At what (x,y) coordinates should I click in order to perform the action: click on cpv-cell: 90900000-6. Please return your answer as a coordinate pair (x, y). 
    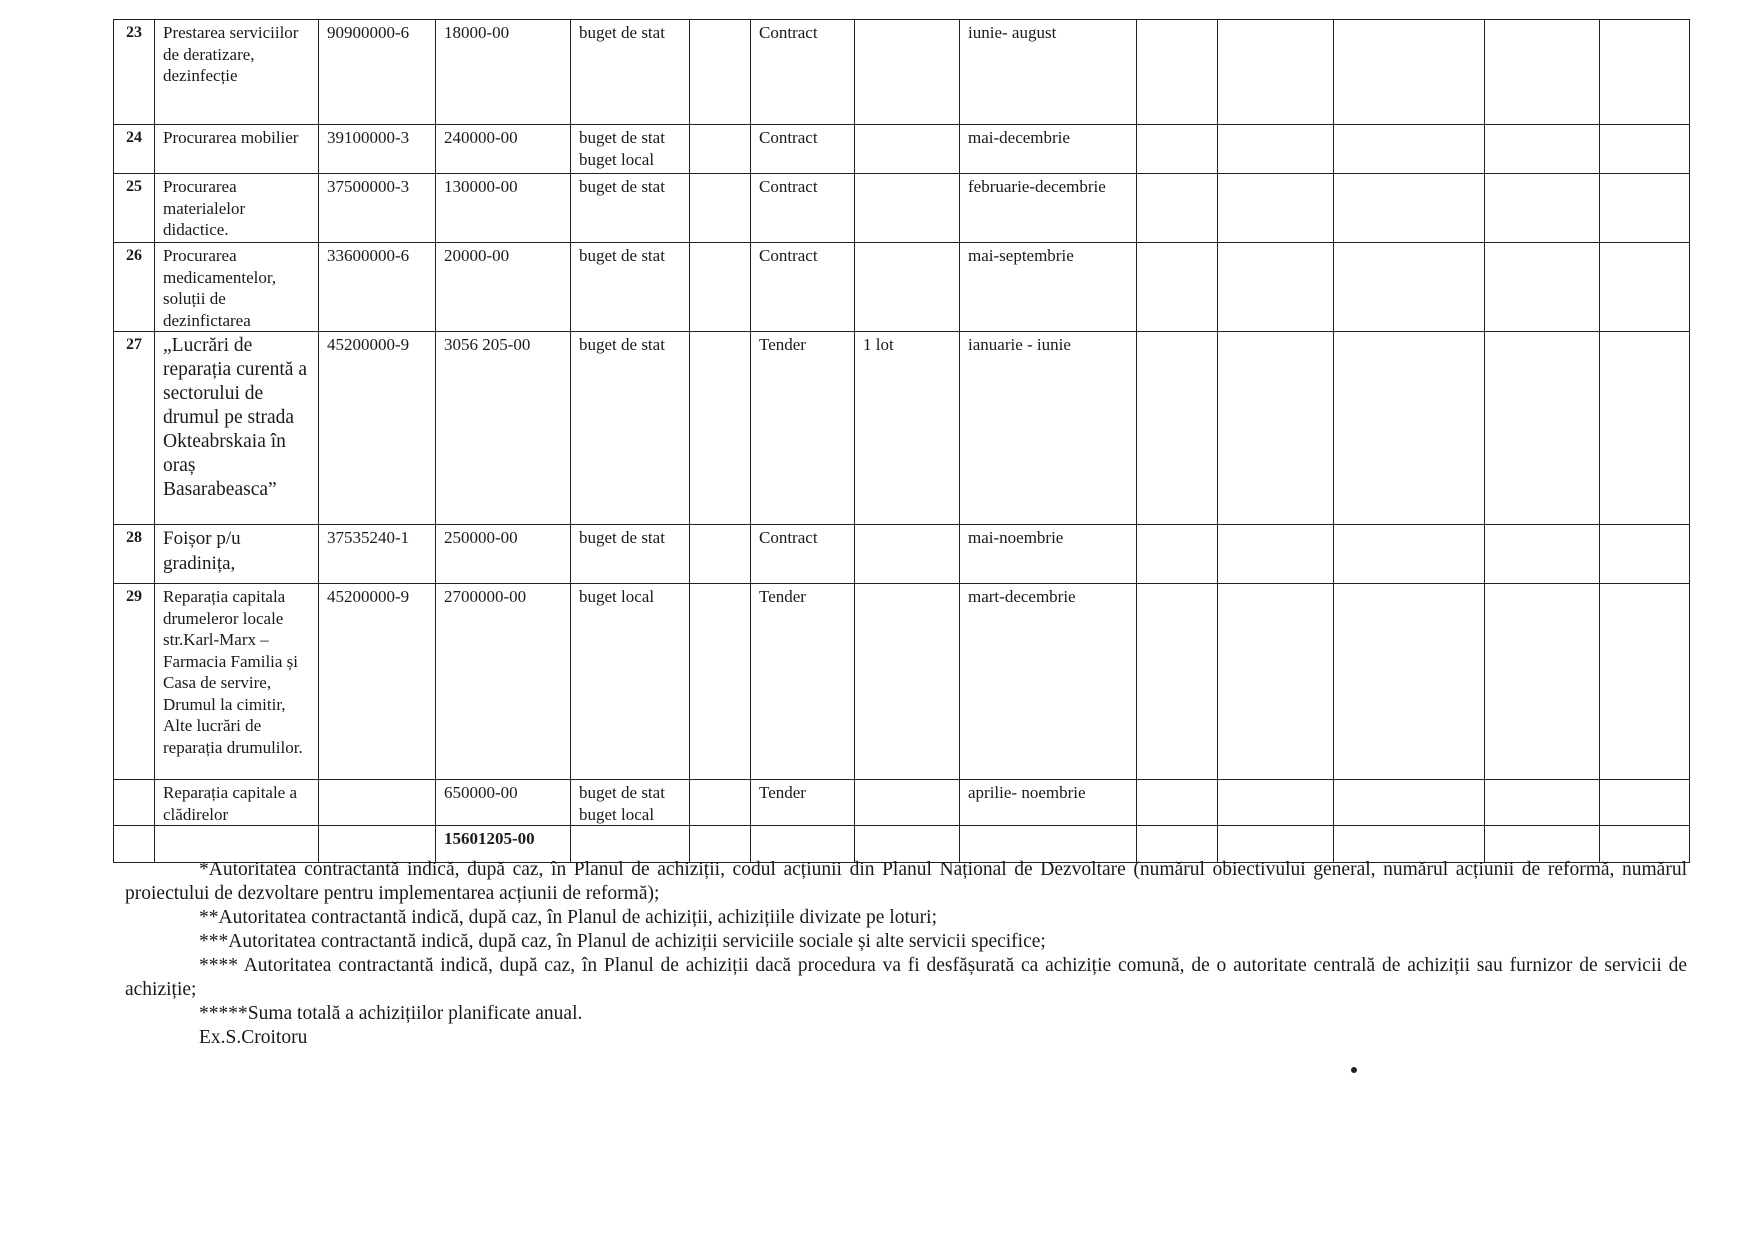
    Looking at the image, I should click on (377, 72).